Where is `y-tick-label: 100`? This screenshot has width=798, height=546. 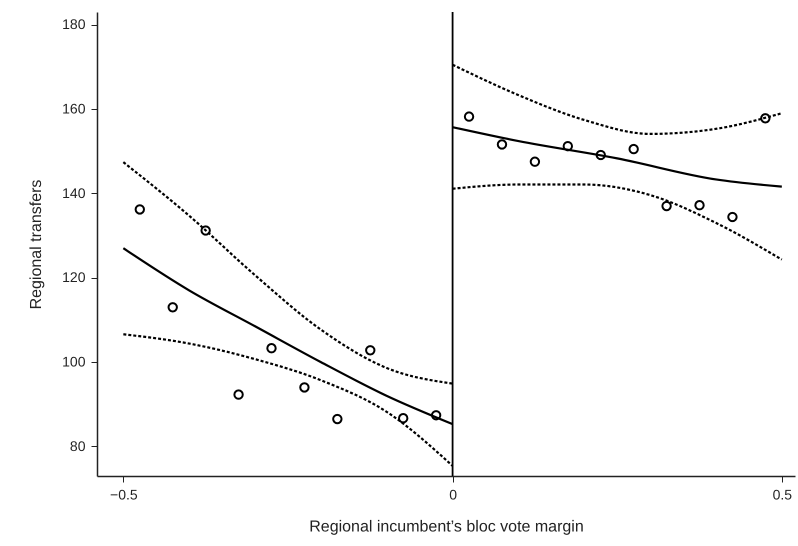
y-tick-label: 100 is located at coordinates (74, 362).